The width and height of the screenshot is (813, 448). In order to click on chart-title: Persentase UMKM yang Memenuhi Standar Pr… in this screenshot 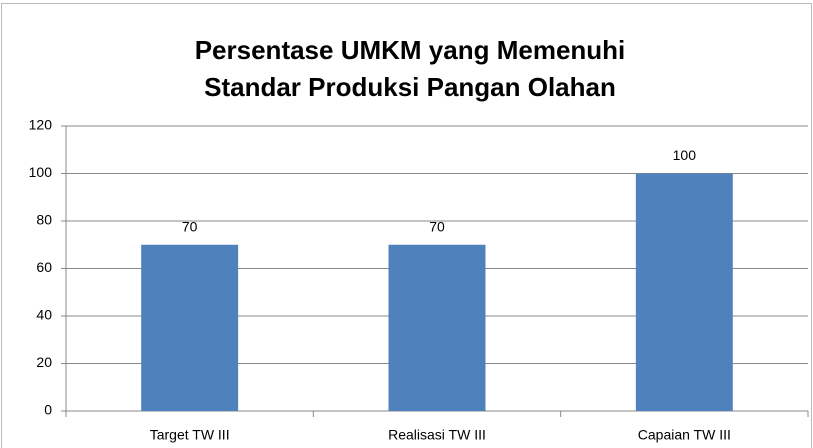, I will do `click(410, 68)`.